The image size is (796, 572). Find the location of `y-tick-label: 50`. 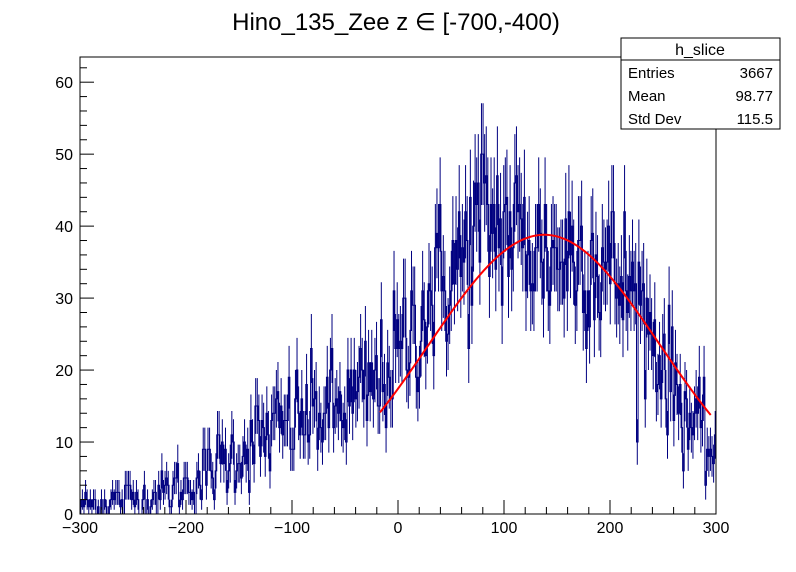

y-tick-label: 50 is located at coordinates (64, 155).